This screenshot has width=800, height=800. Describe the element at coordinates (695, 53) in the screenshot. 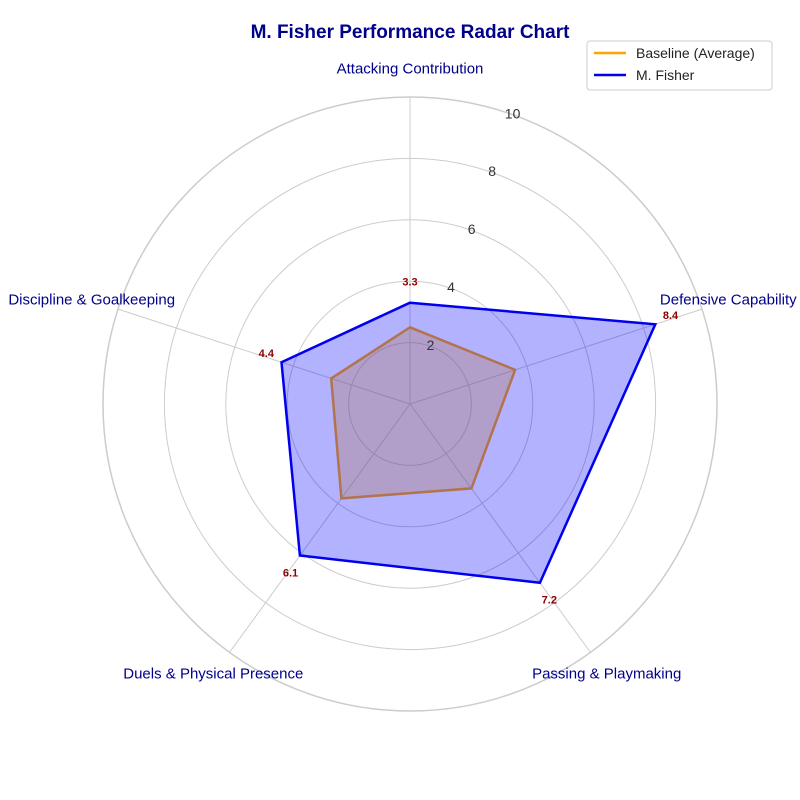

I see `legend-label-baseline: Baseline (Average)` at that location.